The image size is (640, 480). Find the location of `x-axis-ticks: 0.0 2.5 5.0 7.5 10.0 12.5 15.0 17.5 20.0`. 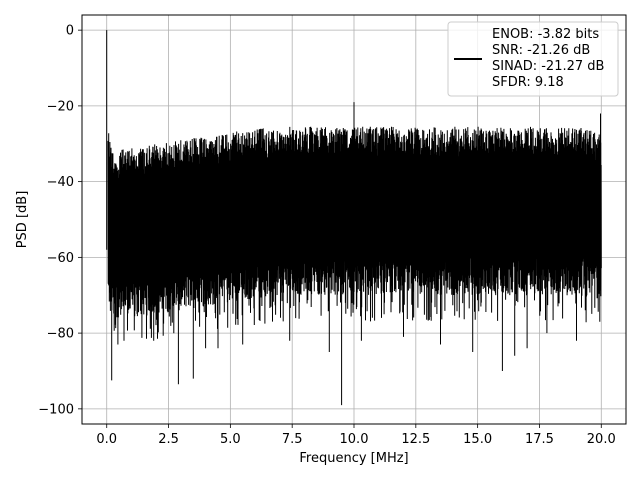

x-axis-ticks: 0.0 2.5 5.0 7.5 10.0 12.5 15.0 17.5 20.0 is located at coordinates (356, 435).